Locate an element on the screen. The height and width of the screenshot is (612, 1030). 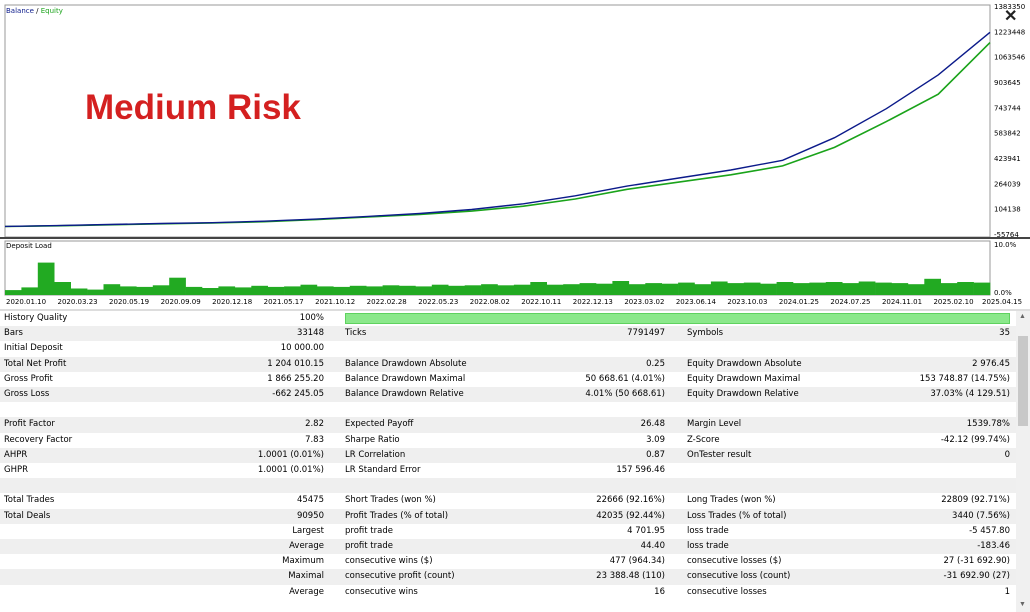
stat-label: Gross Loss is located at coordinates (27, 394).